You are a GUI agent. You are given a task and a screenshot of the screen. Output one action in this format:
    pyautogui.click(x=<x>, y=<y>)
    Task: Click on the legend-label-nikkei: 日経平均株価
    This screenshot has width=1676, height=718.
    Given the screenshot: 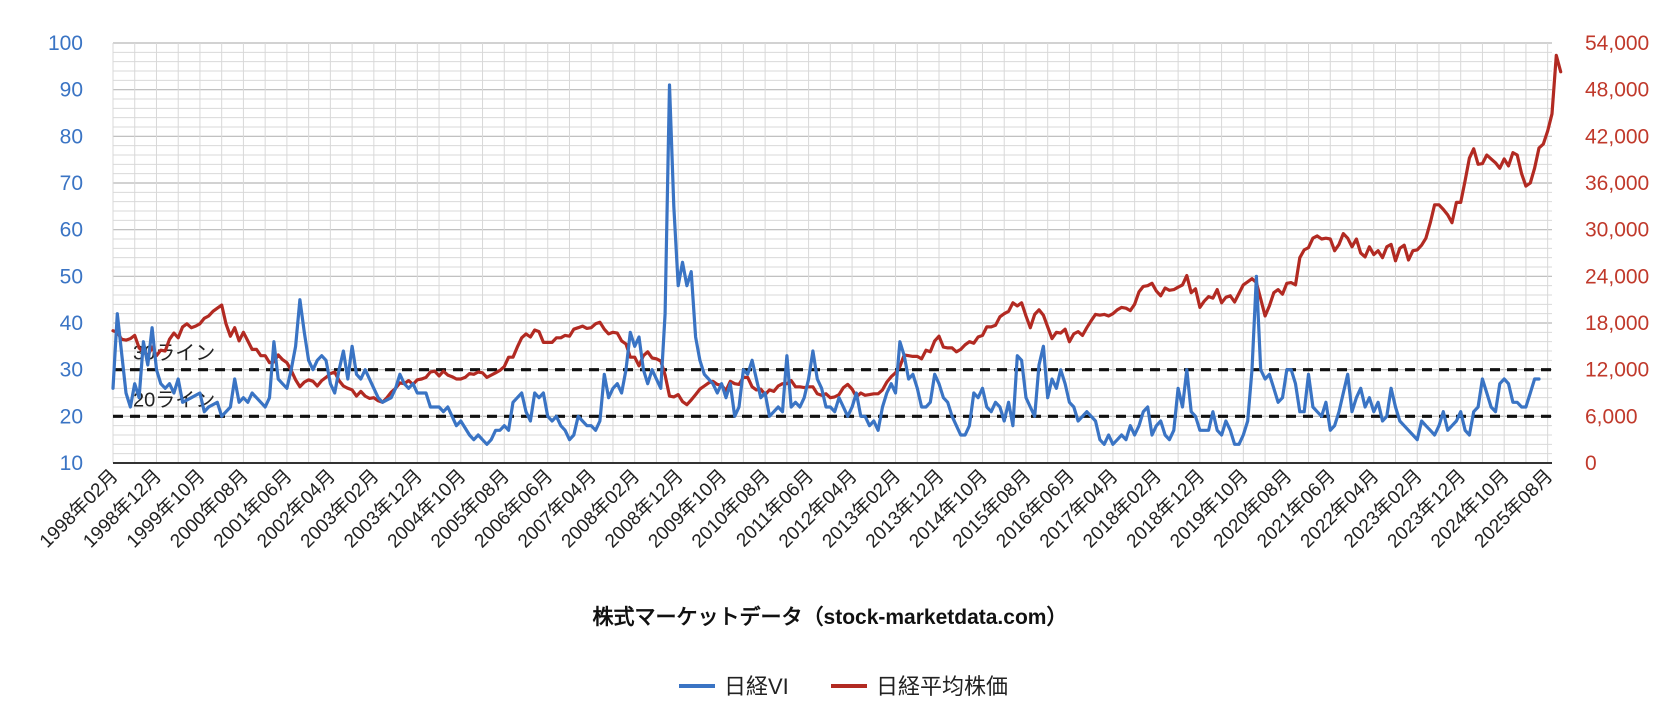 What is the action you would take?
    pyautogui.click(x=942, y=686)
    